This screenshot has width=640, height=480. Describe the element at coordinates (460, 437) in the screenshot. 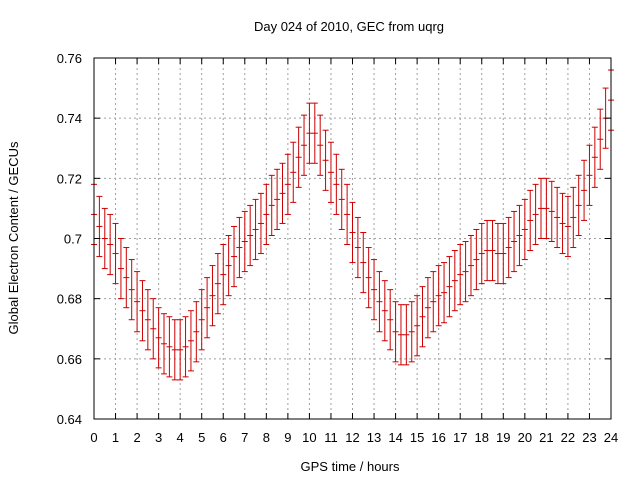

I see `x-tick-label: 17` at that location.